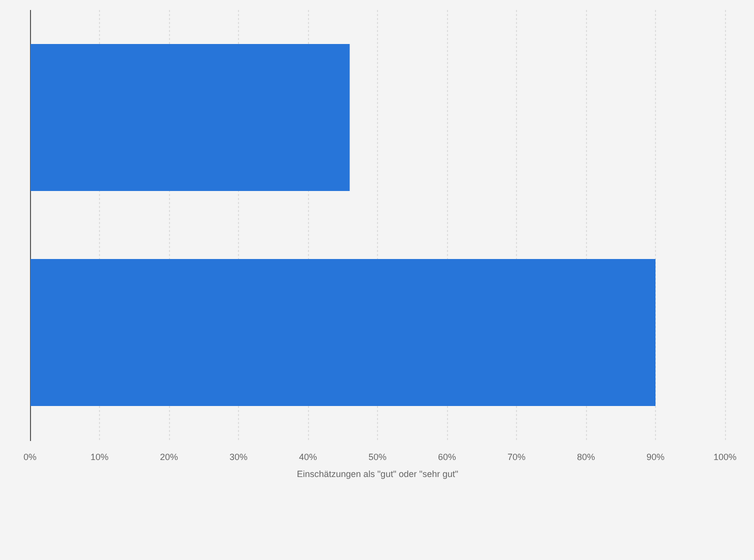 This screenshot has height=560, width=754. What do you see at coordinates (655, 457) in the screenshot?
I see `x-tick-label: 90%` at bounding box center [655, 457].